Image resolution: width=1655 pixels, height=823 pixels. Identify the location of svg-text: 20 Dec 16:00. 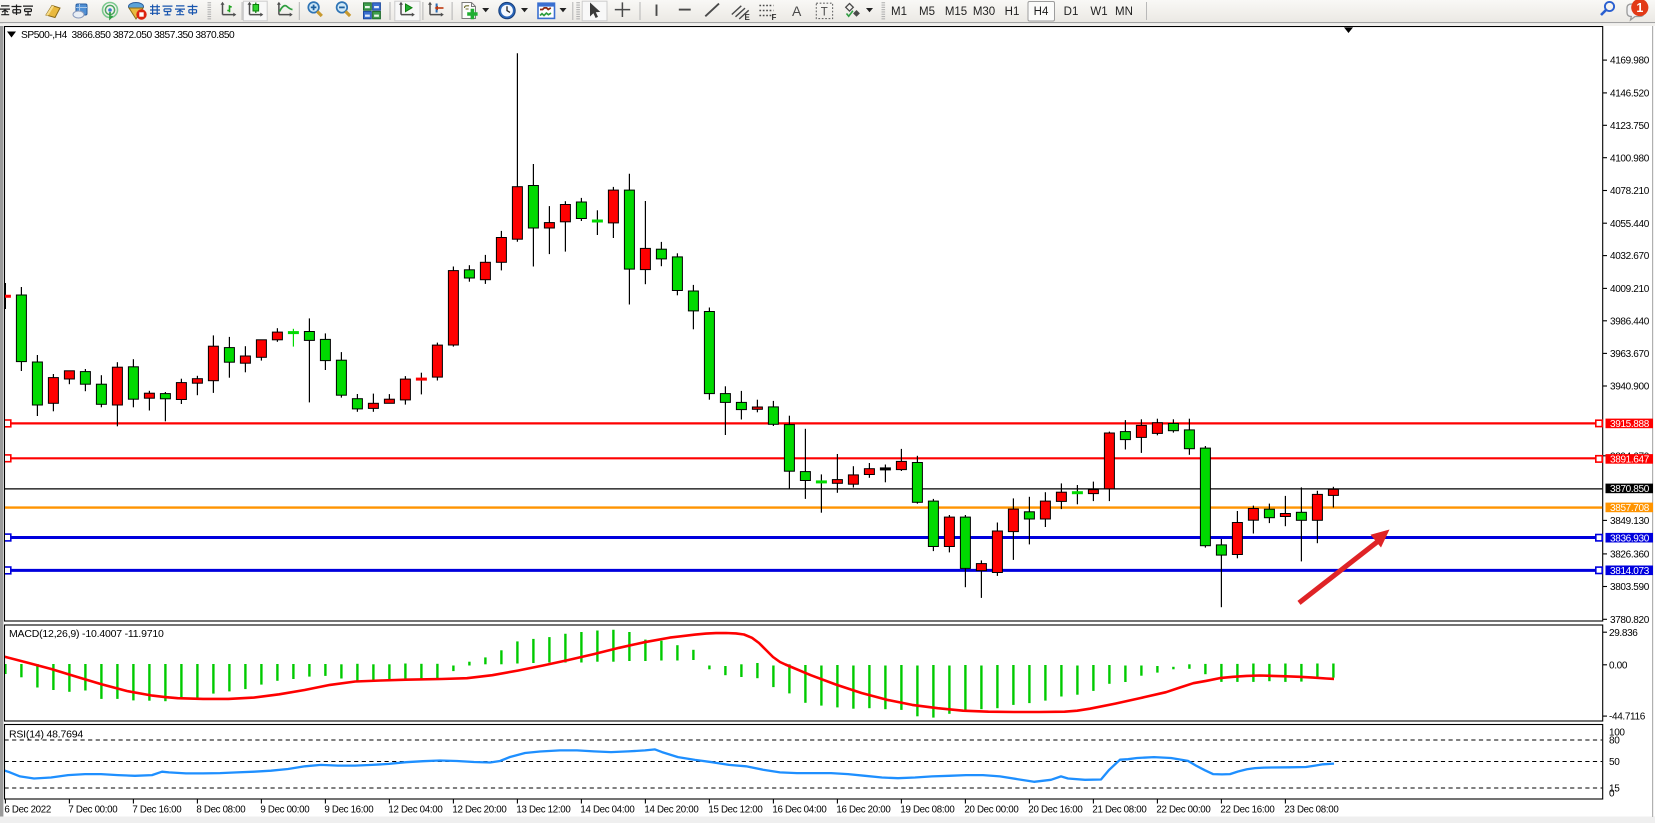
(1055, 810).